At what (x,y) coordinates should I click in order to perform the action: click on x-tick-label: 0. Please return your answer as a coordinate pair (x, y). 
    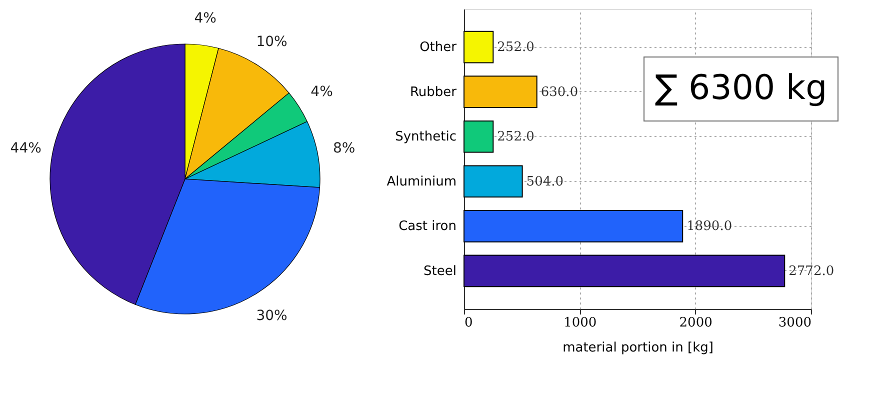
    Looking at the image, I should click on (468, 323).